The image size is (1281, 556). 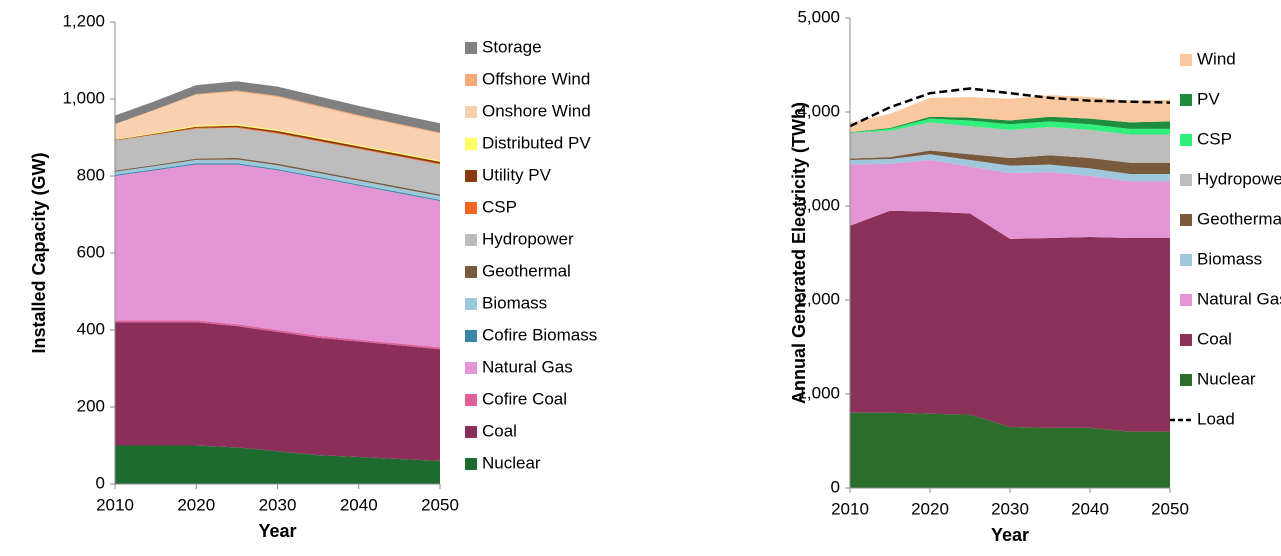 What do you see at coordinates (1216, 418) in the screenshot?
I see `legend-label: Load` at bounding box center [1216, 418].